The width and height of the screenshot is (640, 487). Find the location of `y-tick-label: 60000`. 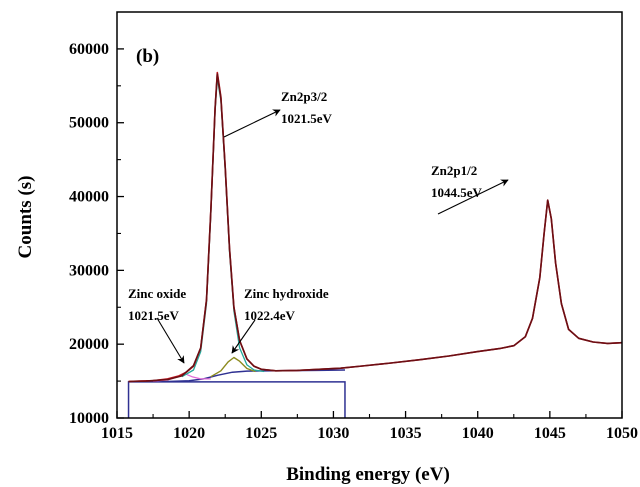

y-tick-label: 60000 is located at coordinates (89, 49).